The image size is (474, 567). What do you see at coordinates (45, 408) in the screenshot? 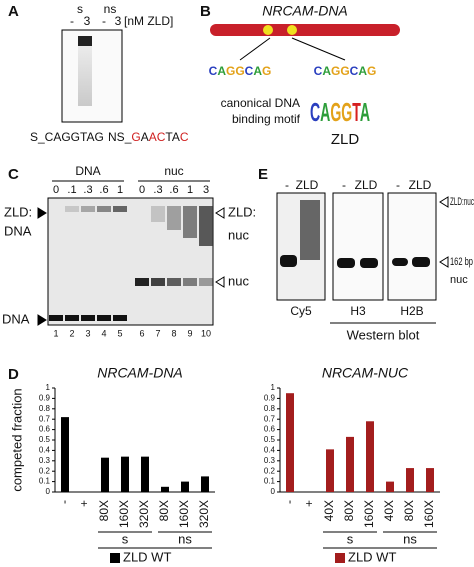
I see `y-tick-label: 0.8` at bounding box center [45, 408].